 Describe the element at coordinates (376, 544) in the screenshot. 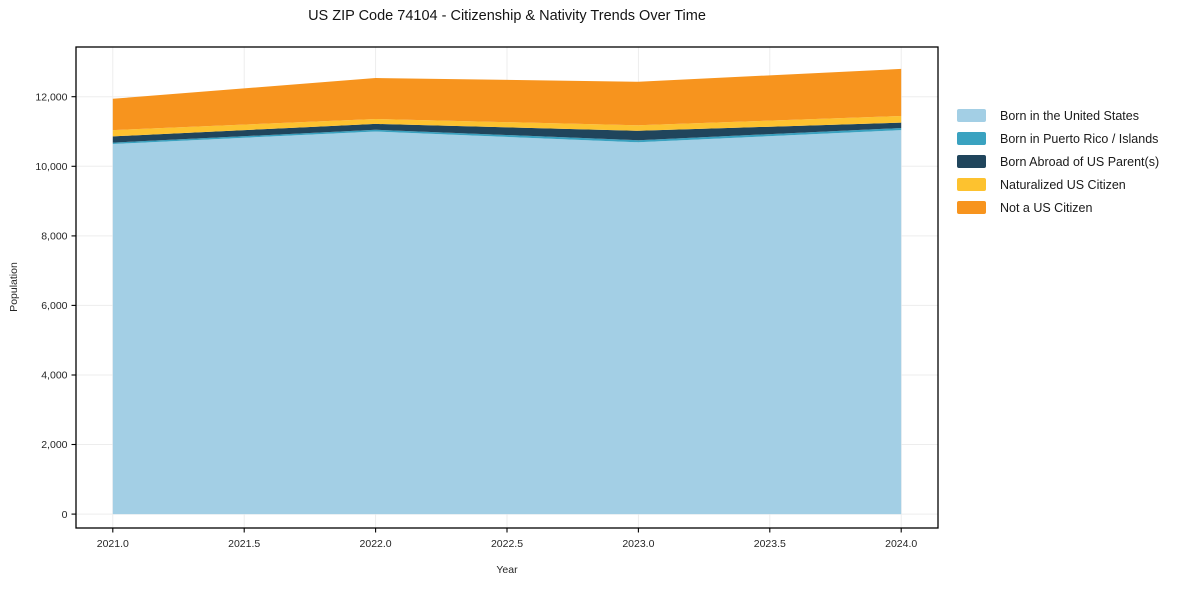

I see `x-tick-label: 2022.0` at that location.